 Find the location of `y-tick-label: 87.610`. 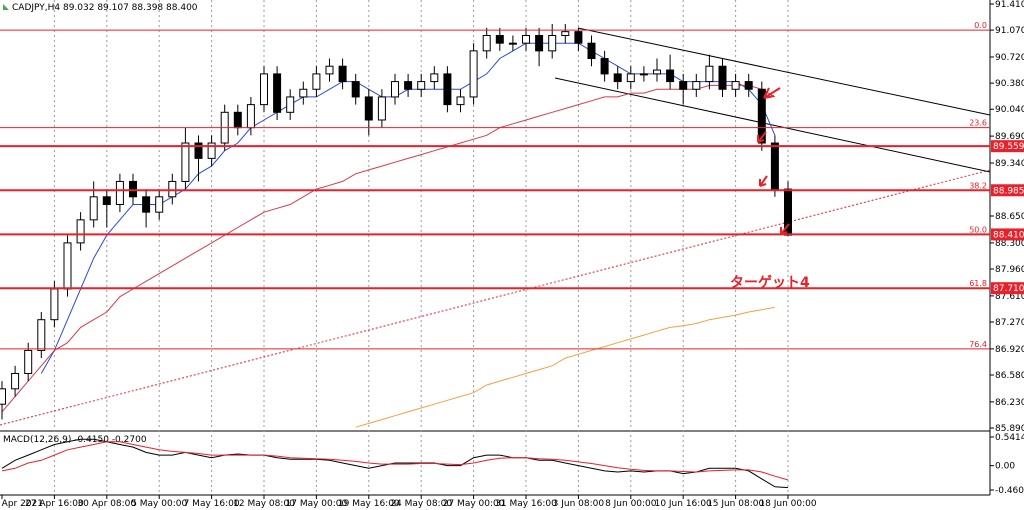

y-tick-label: 87.610 is located at coordinates (1009, 297).